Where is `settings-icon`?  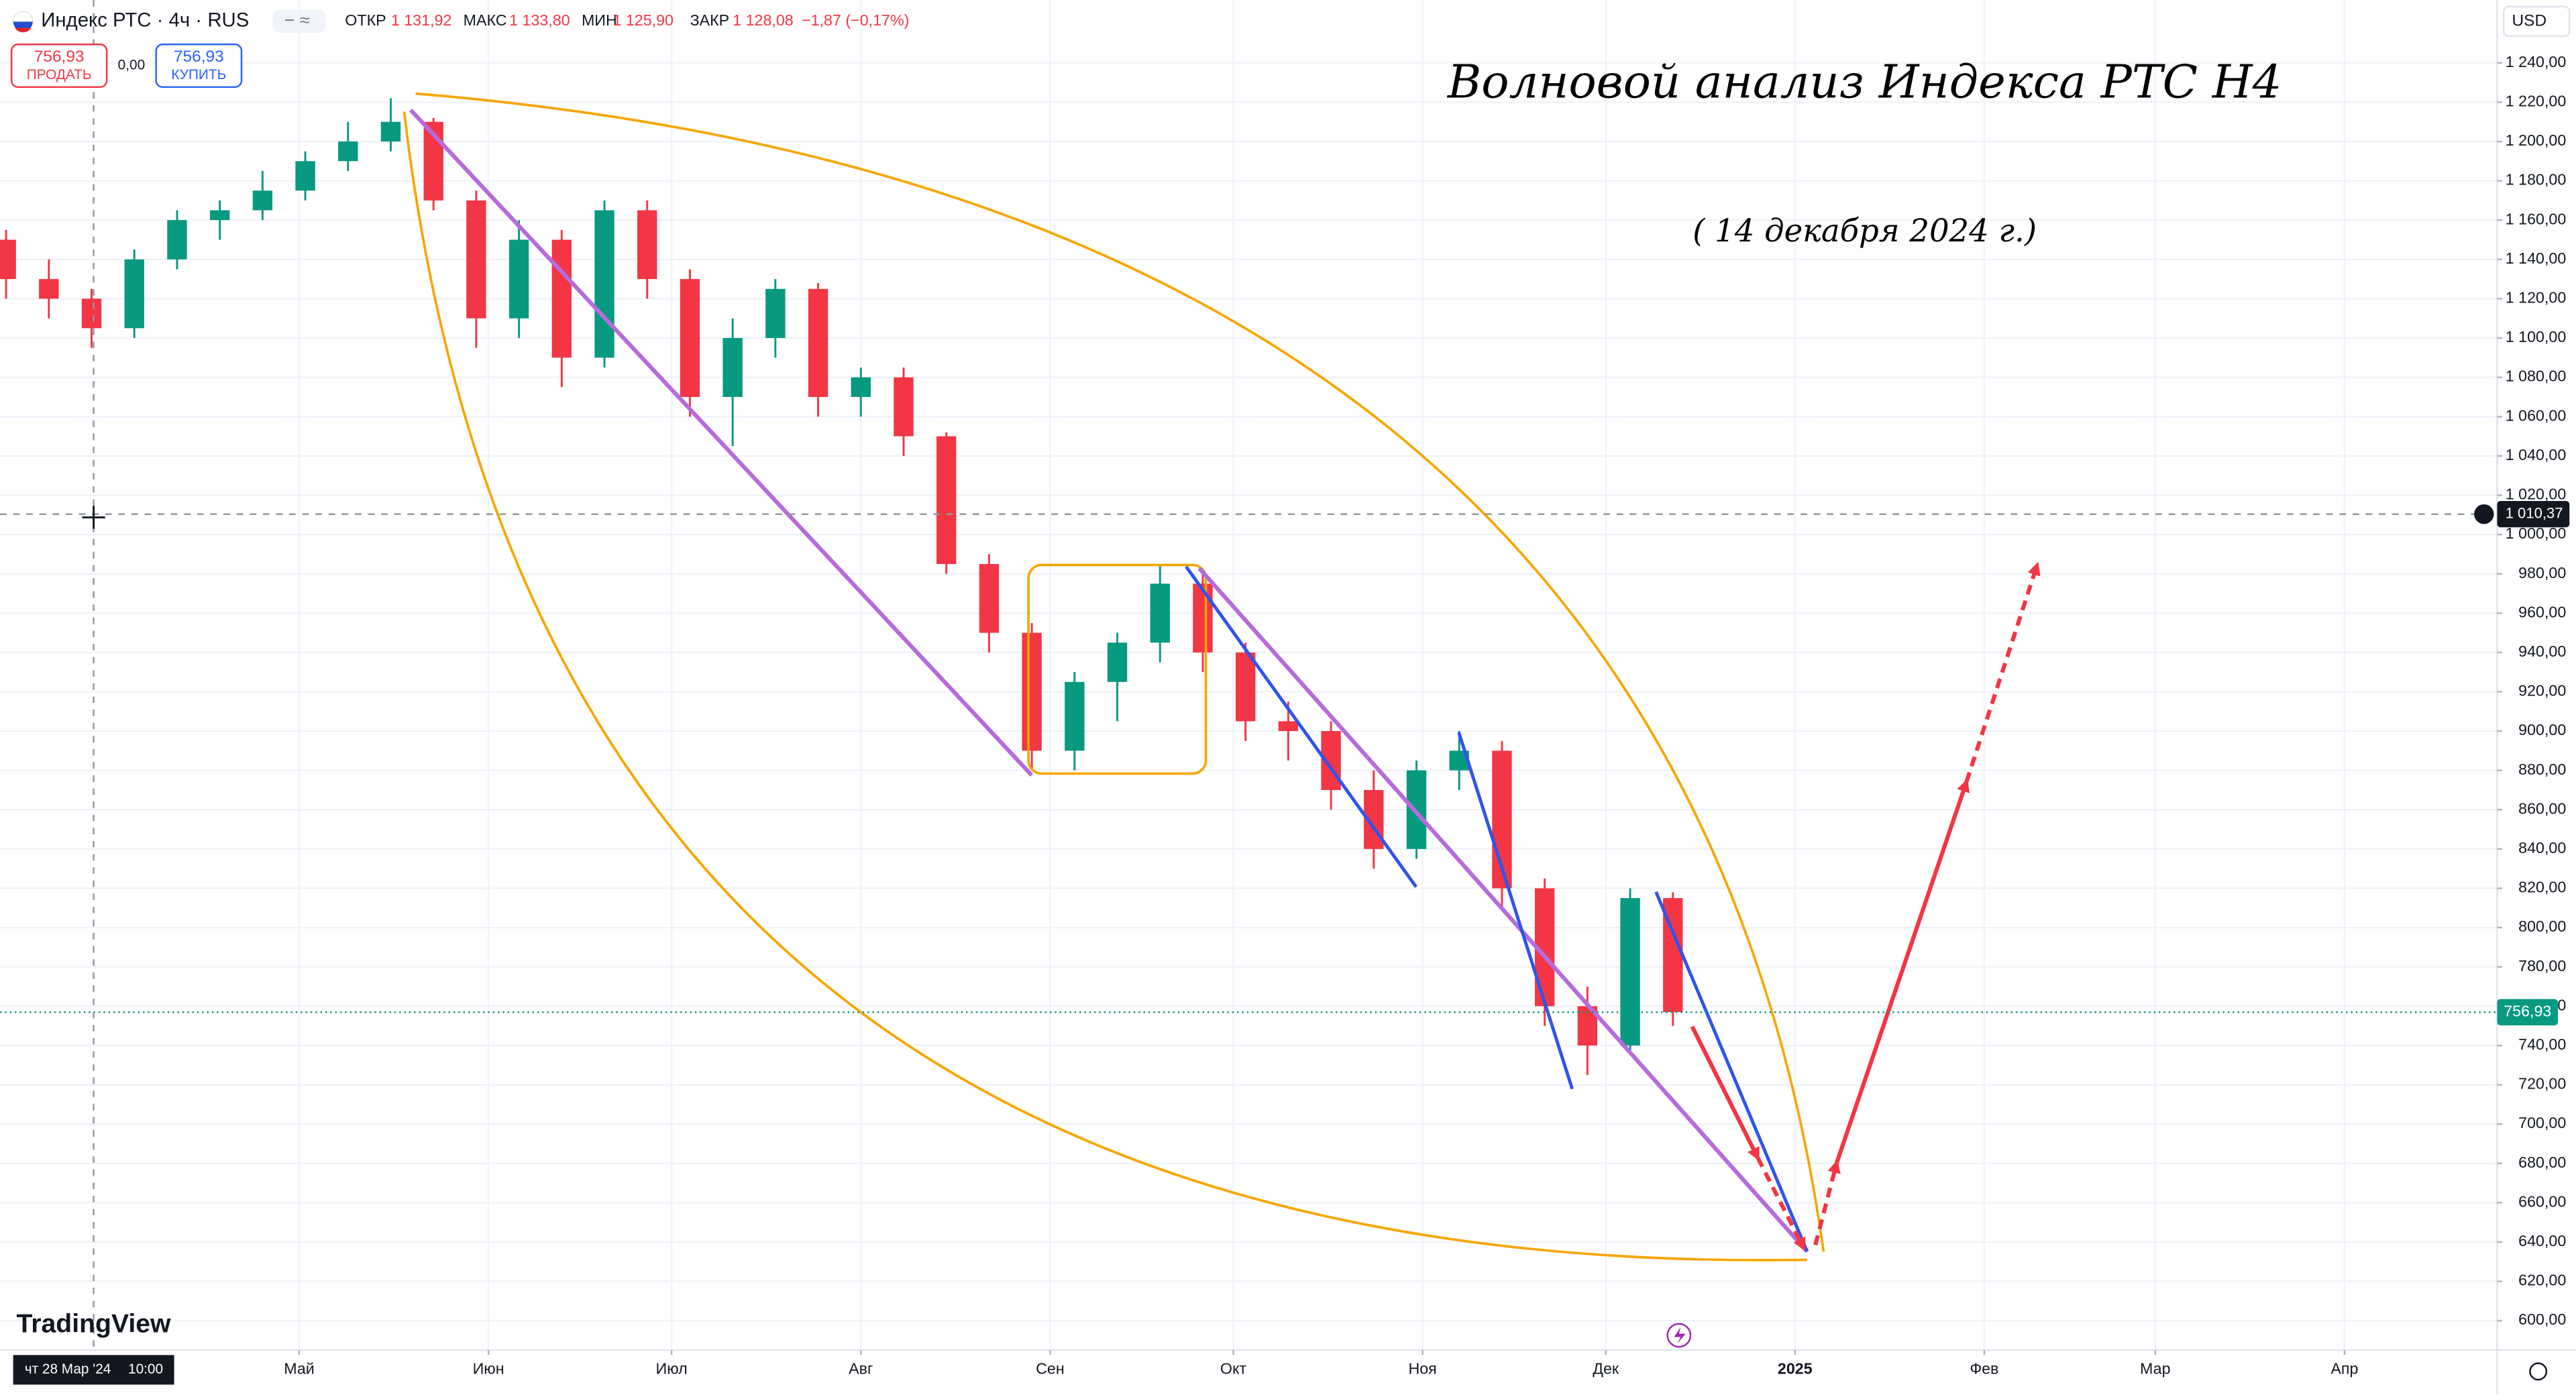
settings-icon is located at coordinates (2538, 1371).